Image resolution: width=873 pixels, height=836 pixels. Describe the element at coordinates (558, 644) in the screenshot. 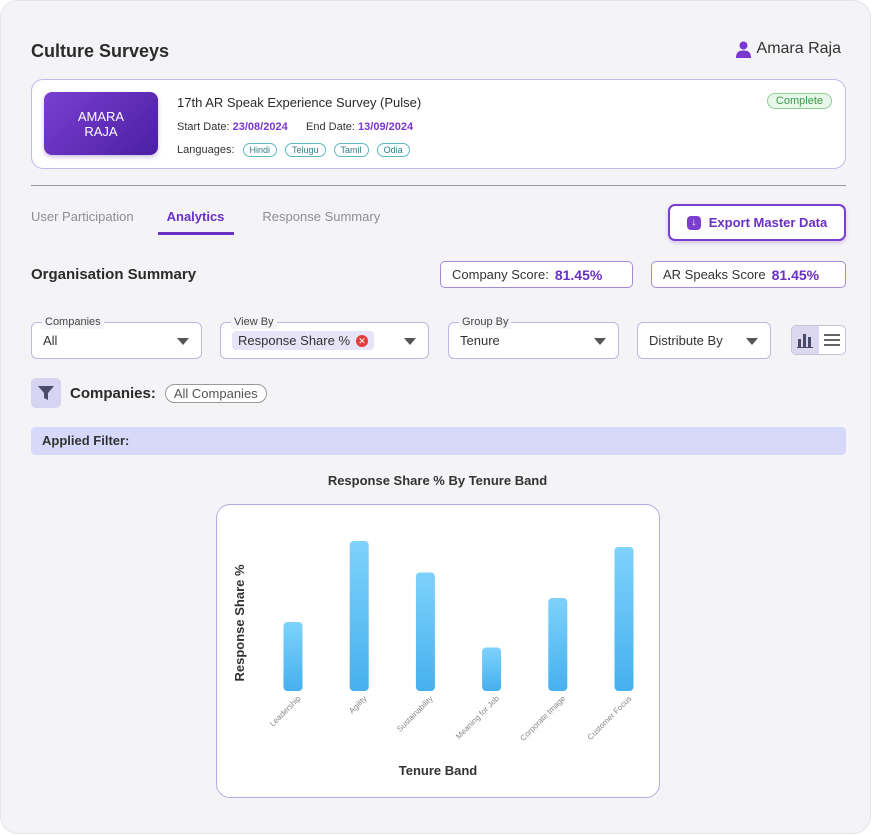

I see `bar-corporate-image` at that location.